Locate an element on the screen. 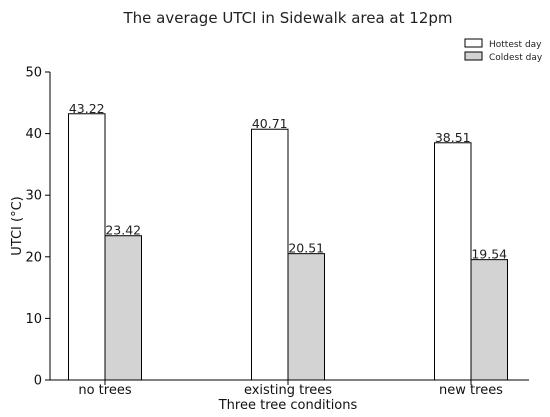 This screenshot has width=550, height=417. legend-swatch-coldest-day is located at coordinates (473, 56).